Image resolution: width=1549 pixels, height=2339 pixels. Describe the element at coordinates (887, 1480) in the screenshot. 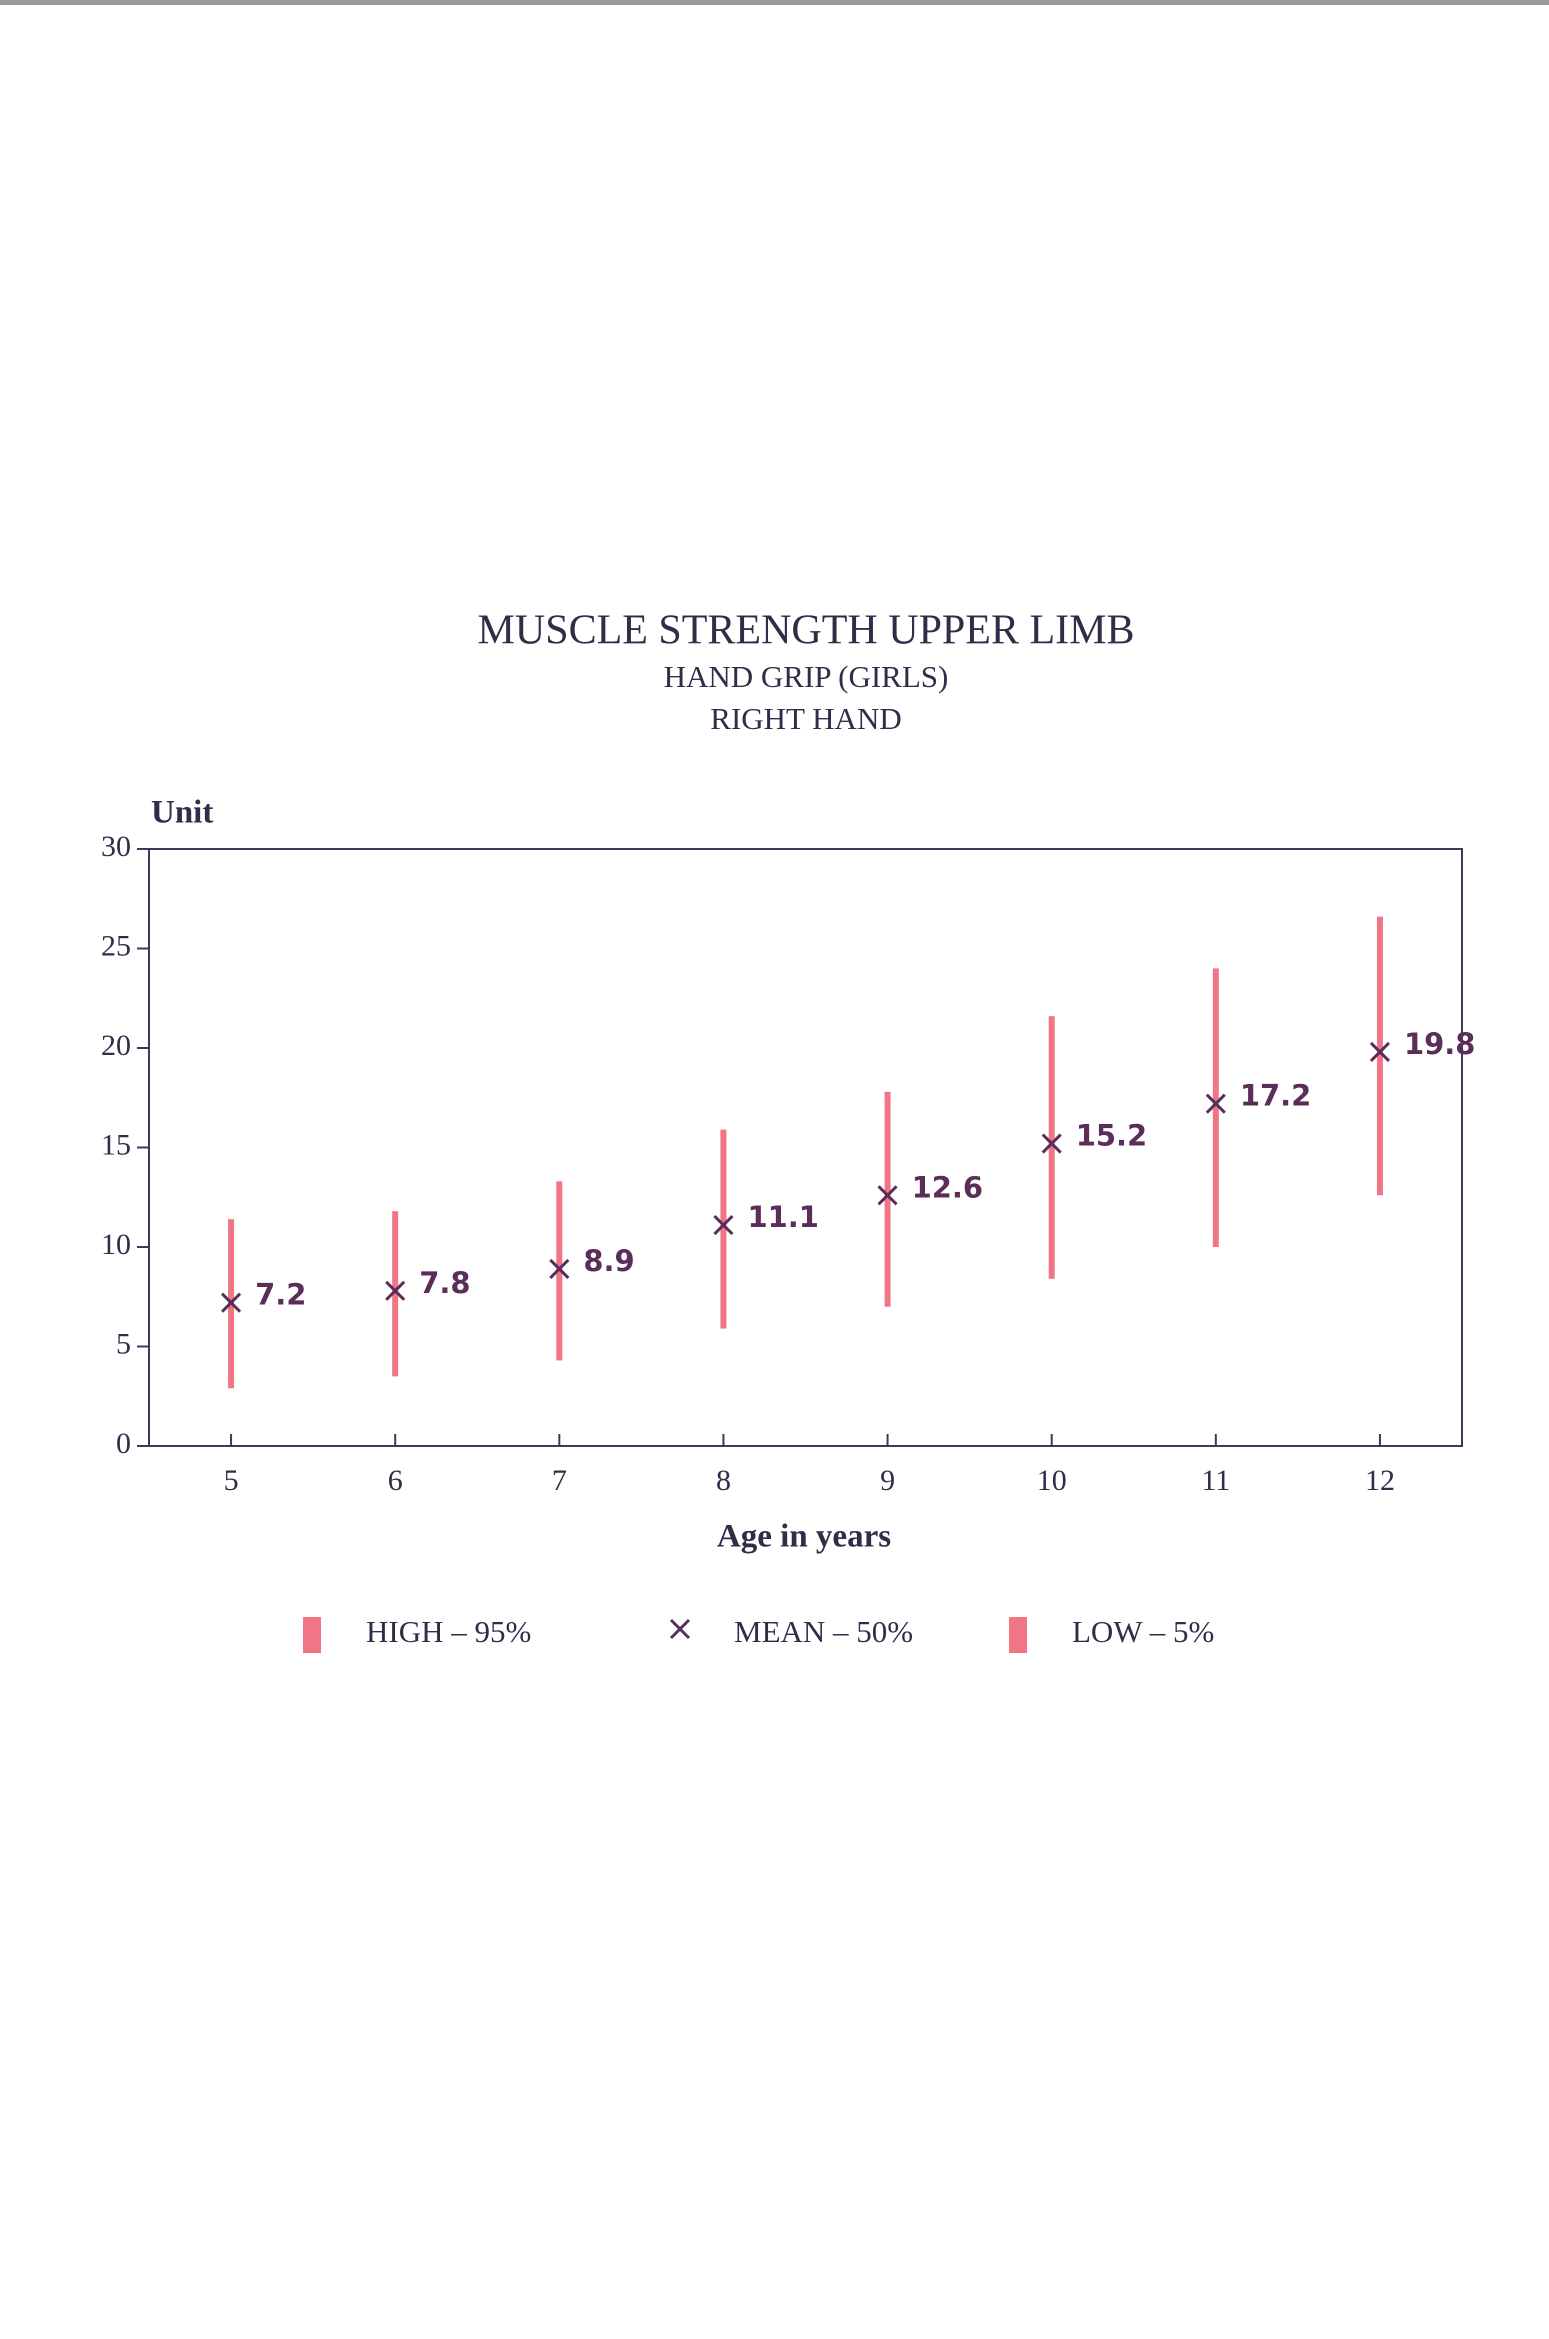

I see `x-tick-label: 9` at that location.